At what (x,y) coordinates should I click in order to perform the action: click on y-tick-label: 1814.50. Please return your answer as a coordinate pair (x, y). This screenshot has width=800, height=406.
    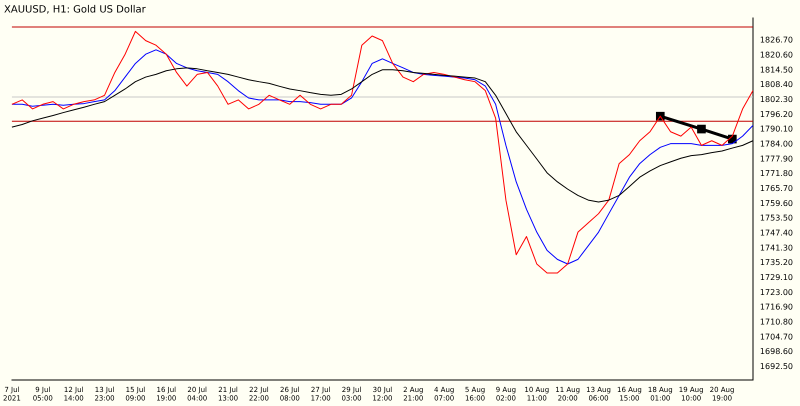
    Looking at the image, I should click on (777, 69).